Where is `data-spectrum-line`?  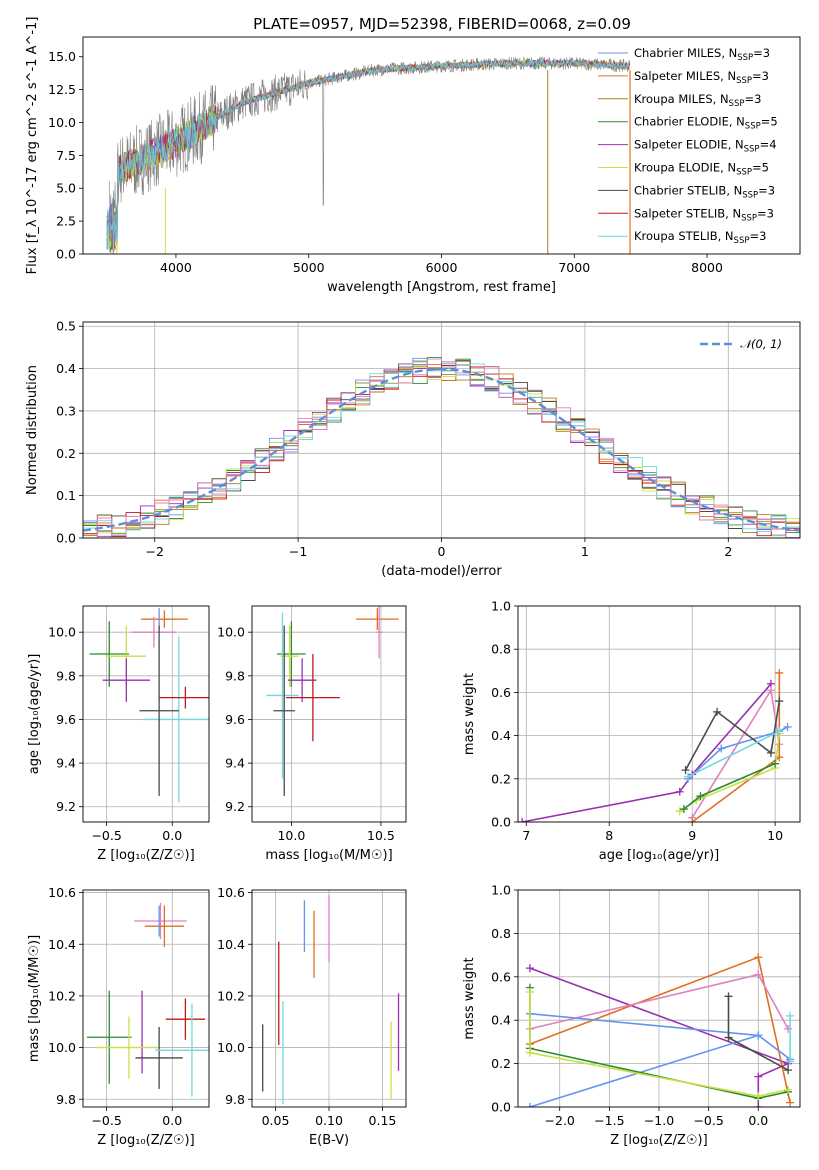 data-spectrum-line is located at coordinates (370, 153).